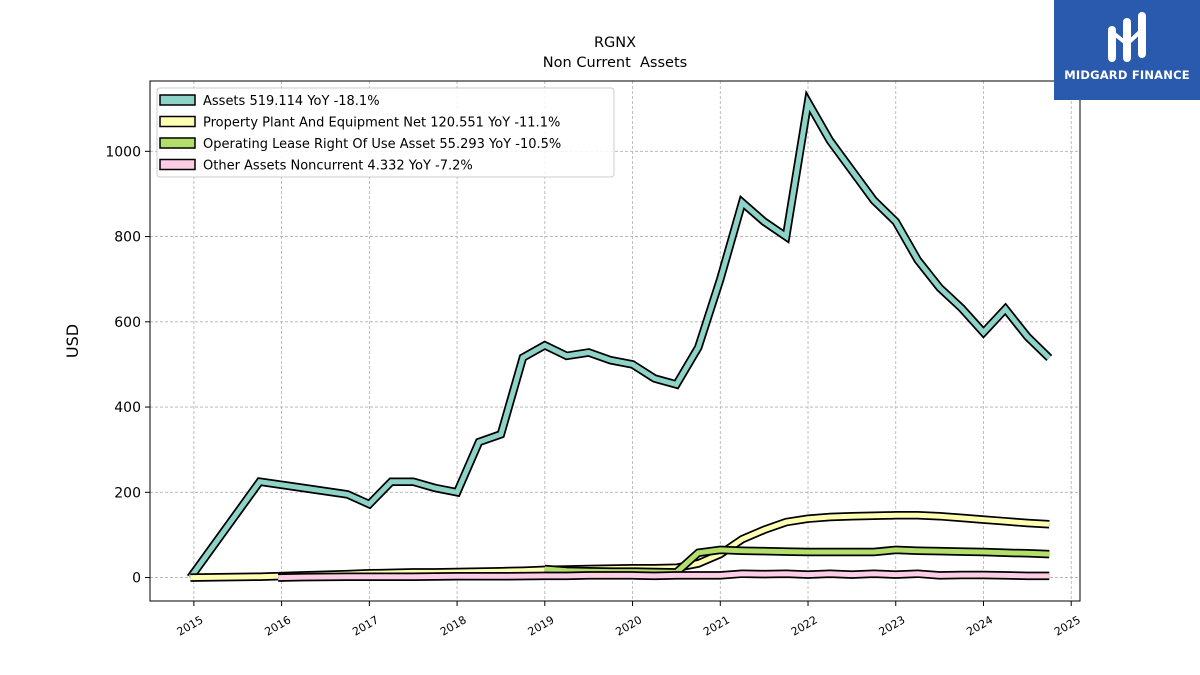 The height and width of the screenshot is (675, 1200). I want to click on legend-box, so click(385, 132).